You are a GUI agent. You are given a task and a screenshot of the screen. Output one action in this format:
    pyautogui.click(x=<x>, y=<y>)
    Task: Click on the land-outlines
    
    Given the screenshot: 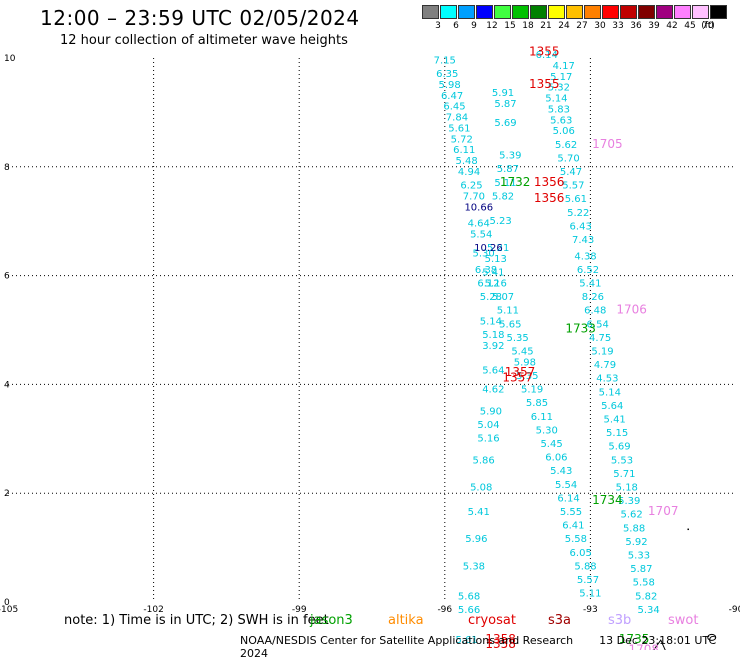 What is the action you would take?
    pyautogui.click(x=685, y=589)
    